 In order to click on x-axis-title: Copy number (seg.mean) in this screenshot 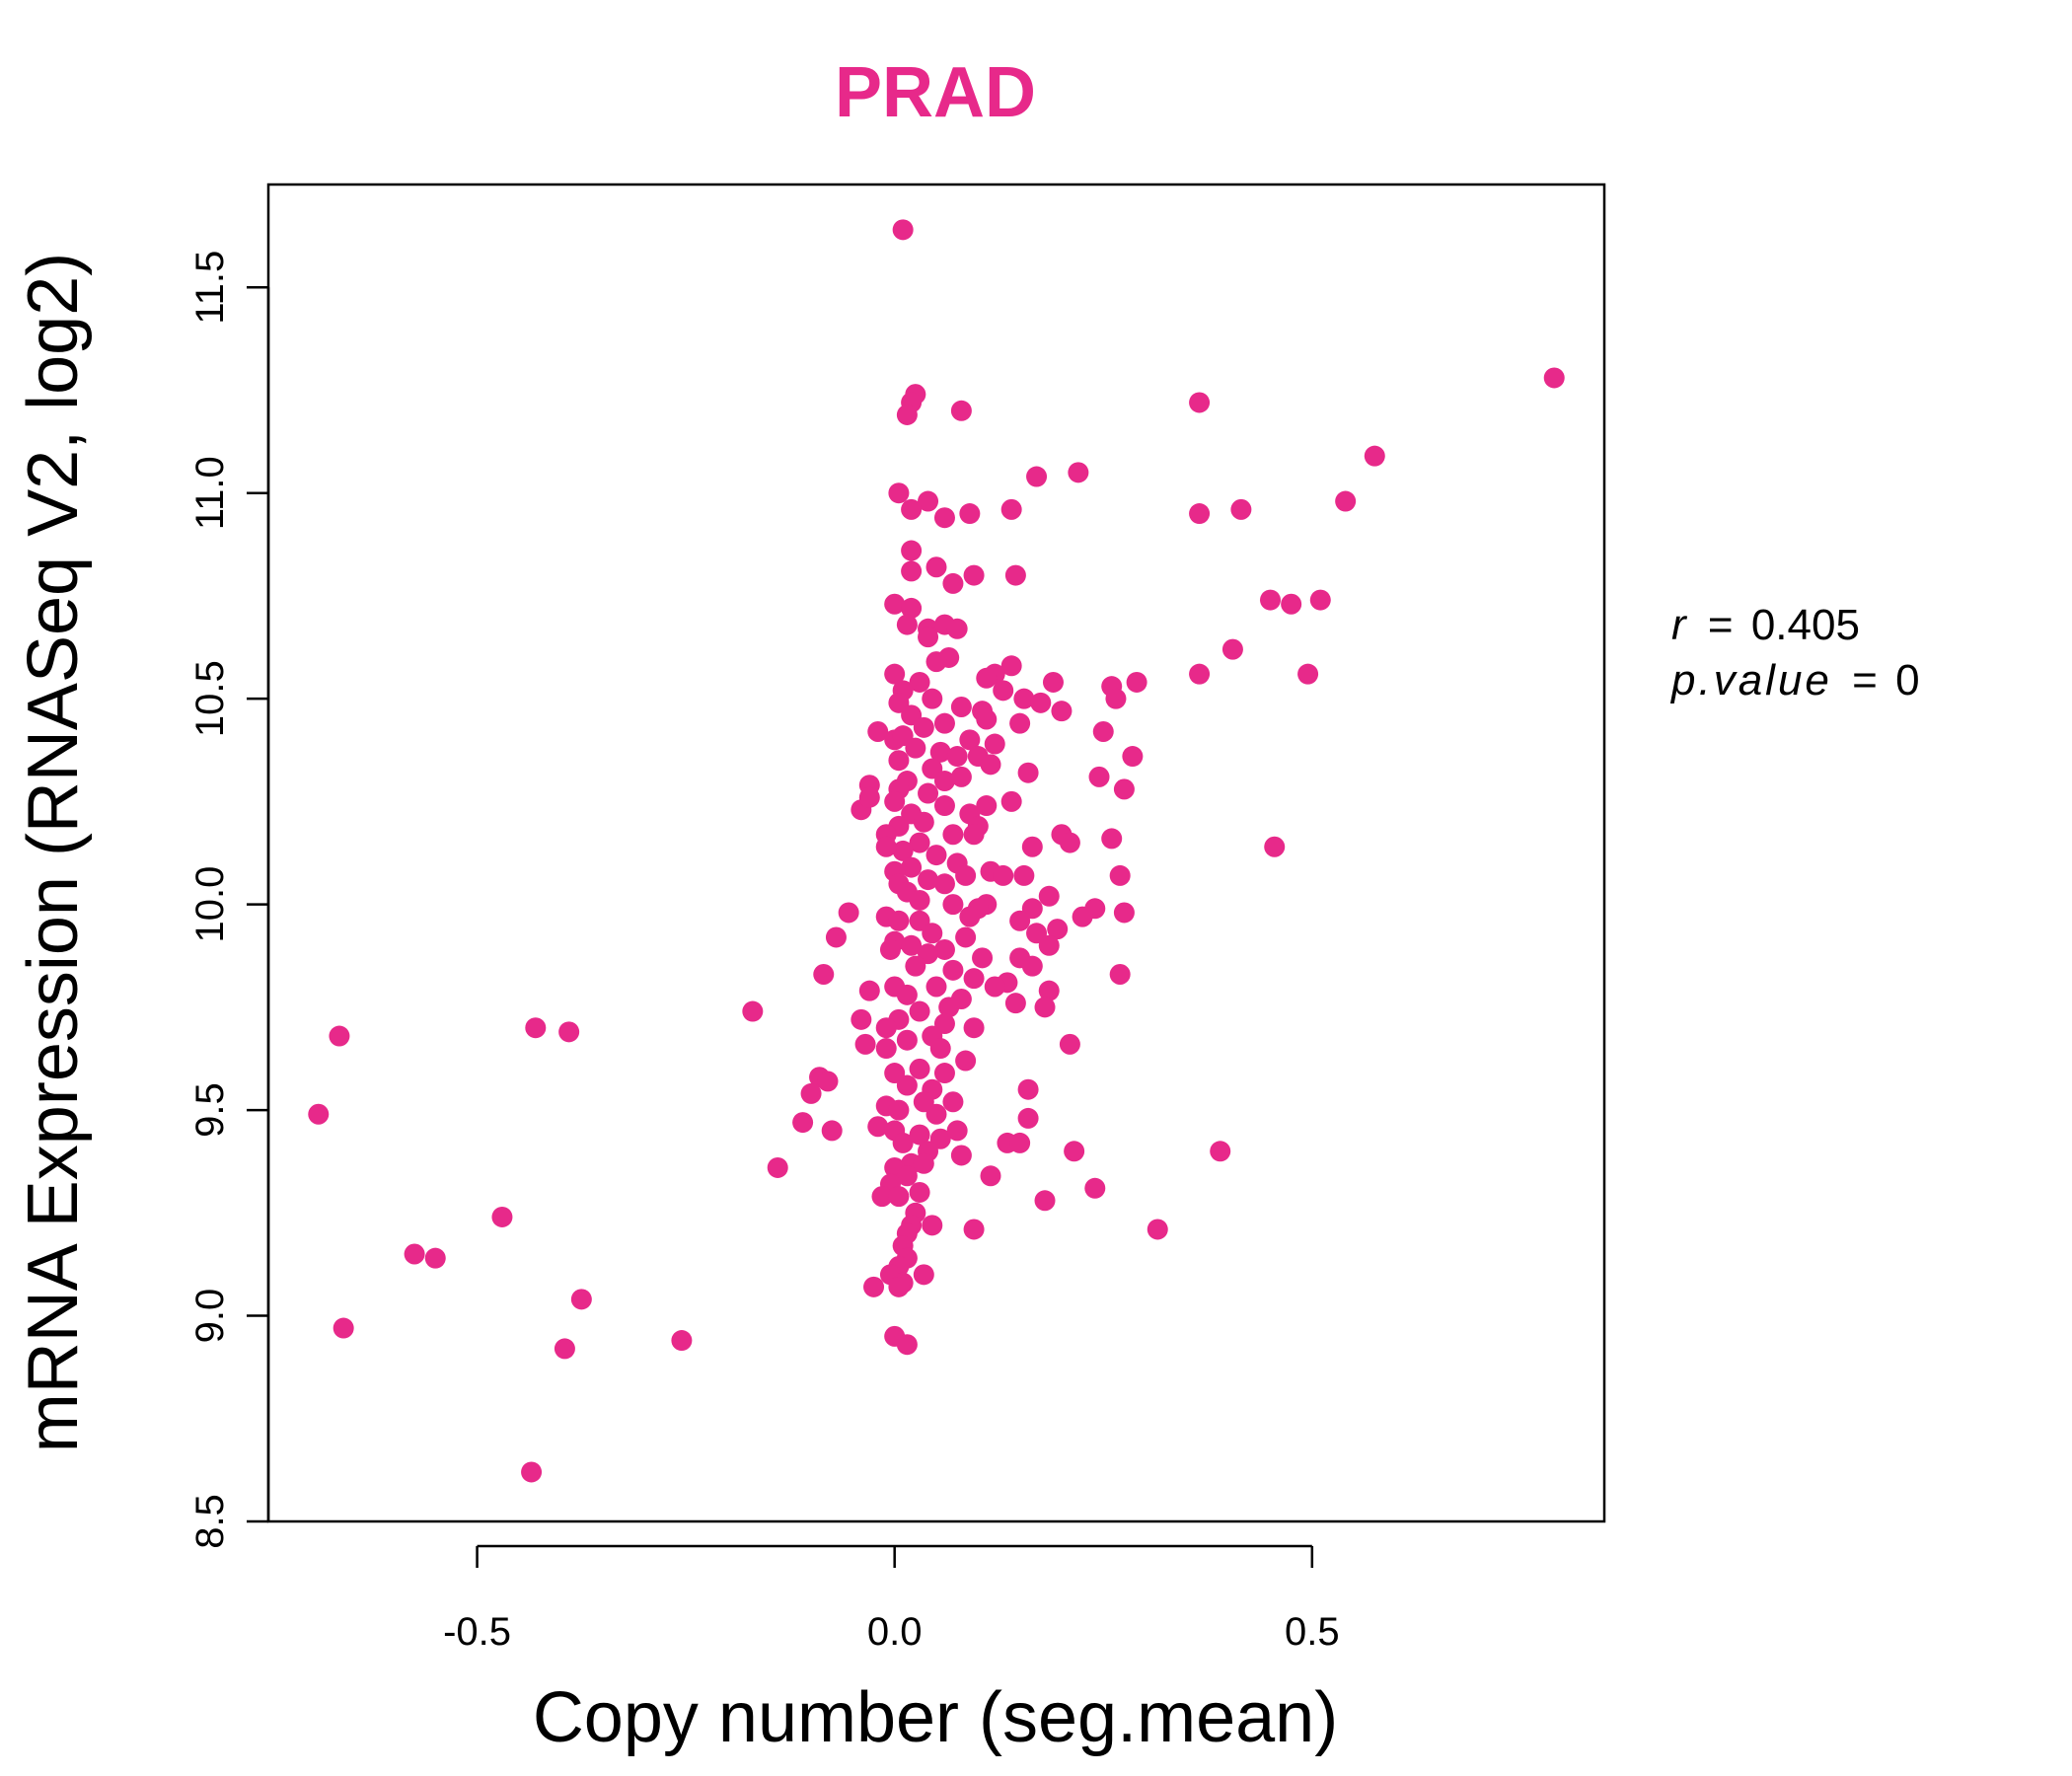, I will do `click(936, 1718)`.